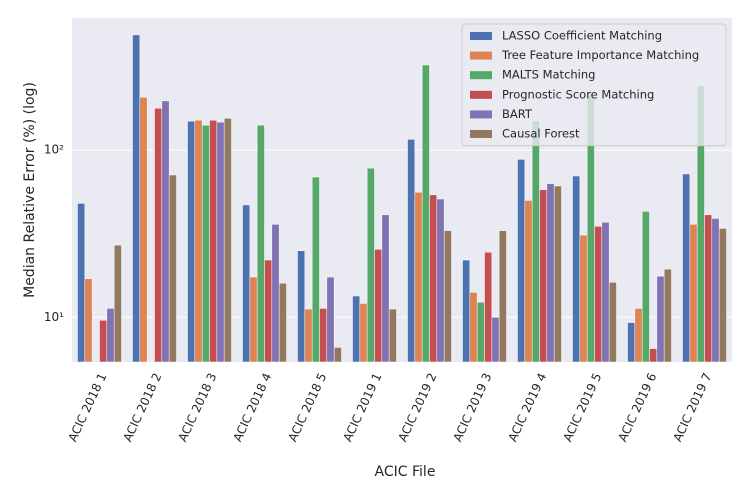 This screenshot has height=504, width=750. I want to click on x-tick-label: ACIC 2019 2, so click(417, 407).